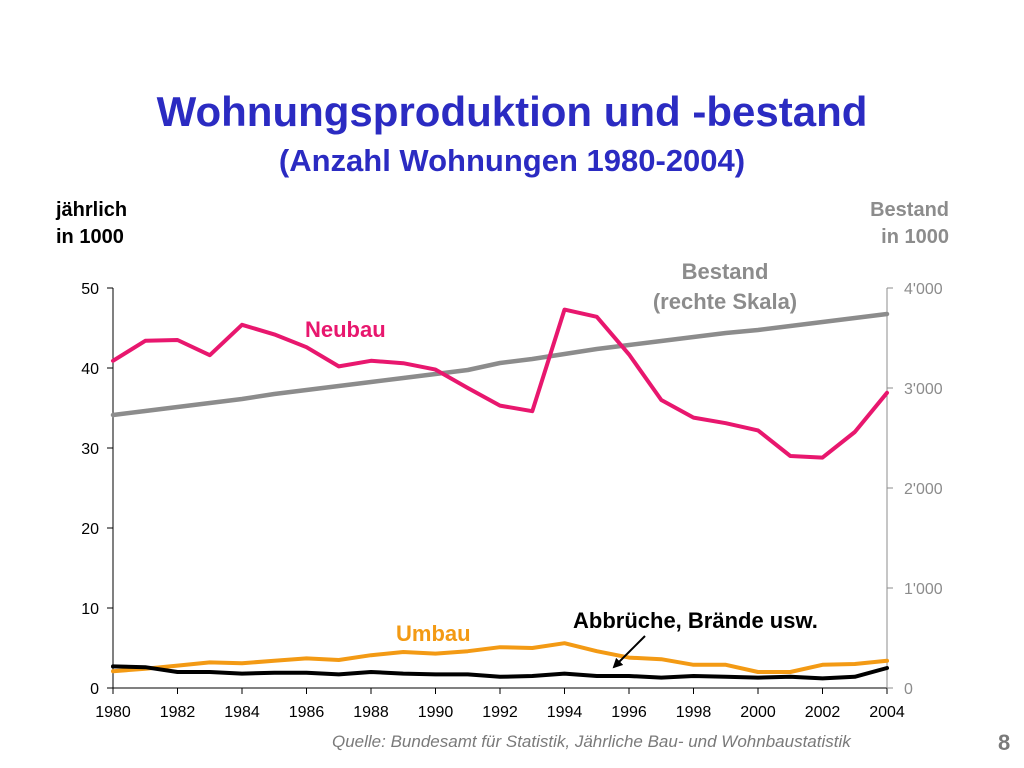  What do you see at coordinates (90, 369) in the screenshot?
I see `left-y-tick-label: 40` at bounding box center [90, 369].